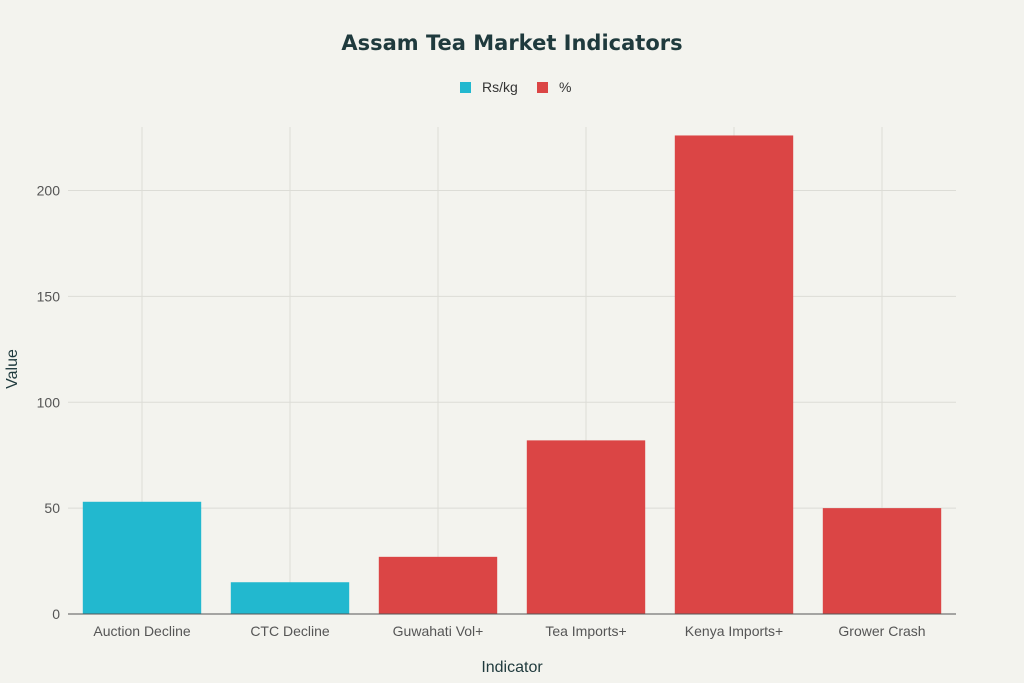 The width and height of the screenshot is (1024, 683). What do you see at coordinates (49, 191) in the screenshot?
I see `y-tick-label: 200` at bounding box center [49, 191].